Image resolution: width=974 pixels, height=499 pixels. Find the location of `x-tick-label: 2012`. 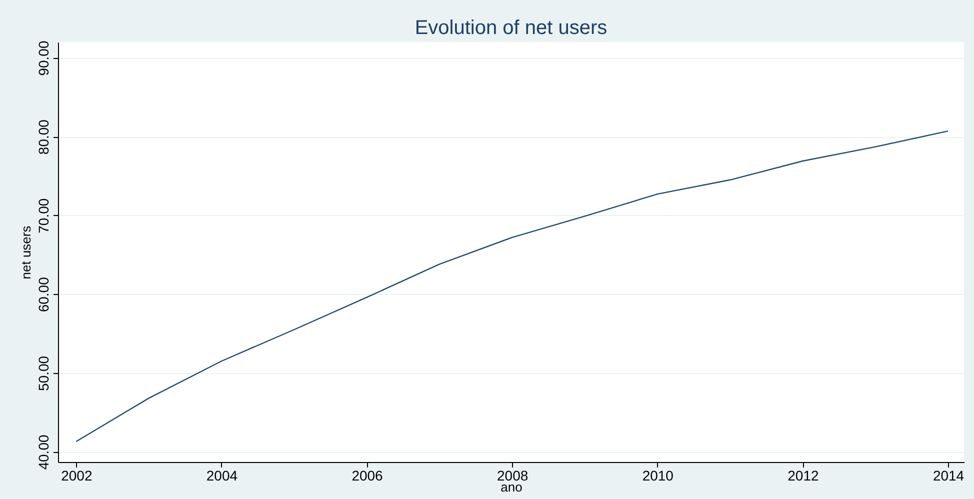

x-tick-label: 2012 is located at coordinates (803, 476).